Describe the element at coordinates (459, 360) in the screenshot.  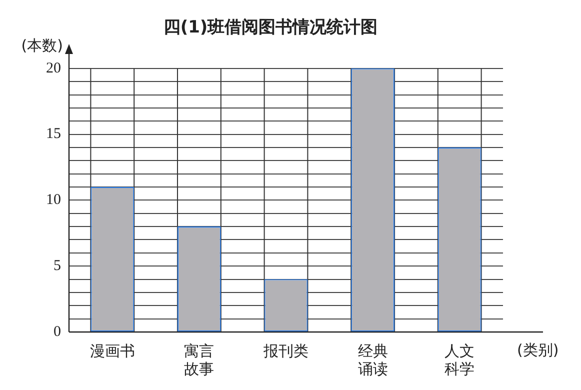
I see `x-tick-label: 人文科学` at that location.